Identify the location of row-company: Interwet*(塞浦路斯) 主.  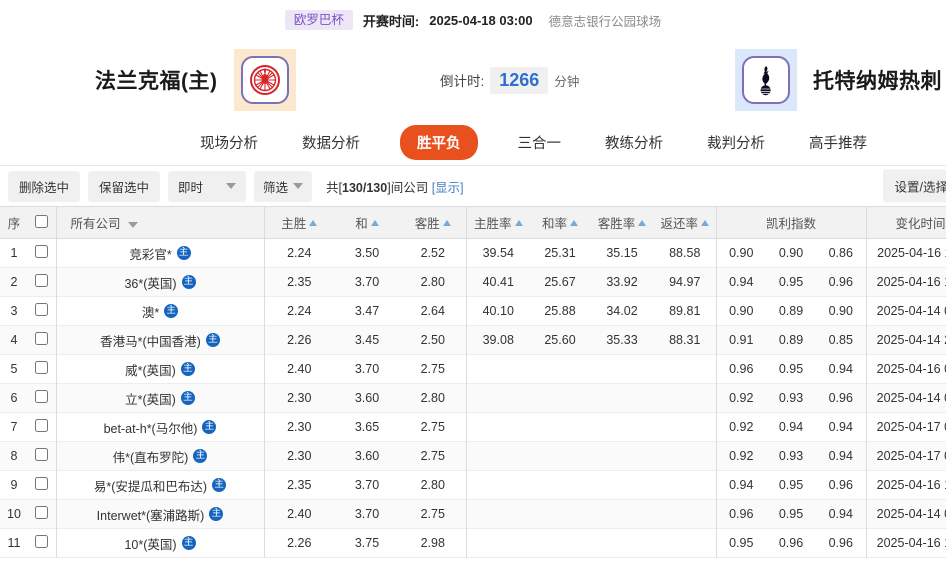
(159, 514).